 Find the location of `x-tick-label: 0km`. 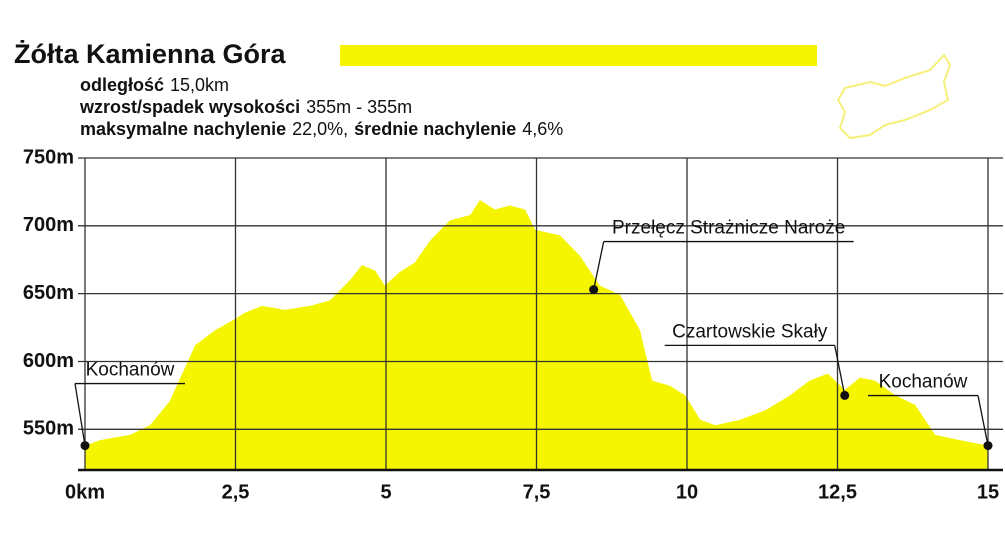

x-tick-label: 0km is located at coordinates (85, 492).